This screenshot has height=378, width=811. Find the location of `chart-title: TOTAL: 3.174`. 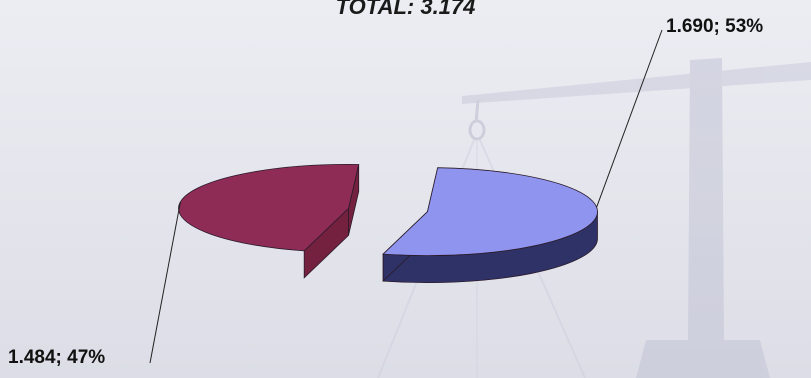

chart-title: TOTAL: 3.174 is located at coordinates (405, 9).